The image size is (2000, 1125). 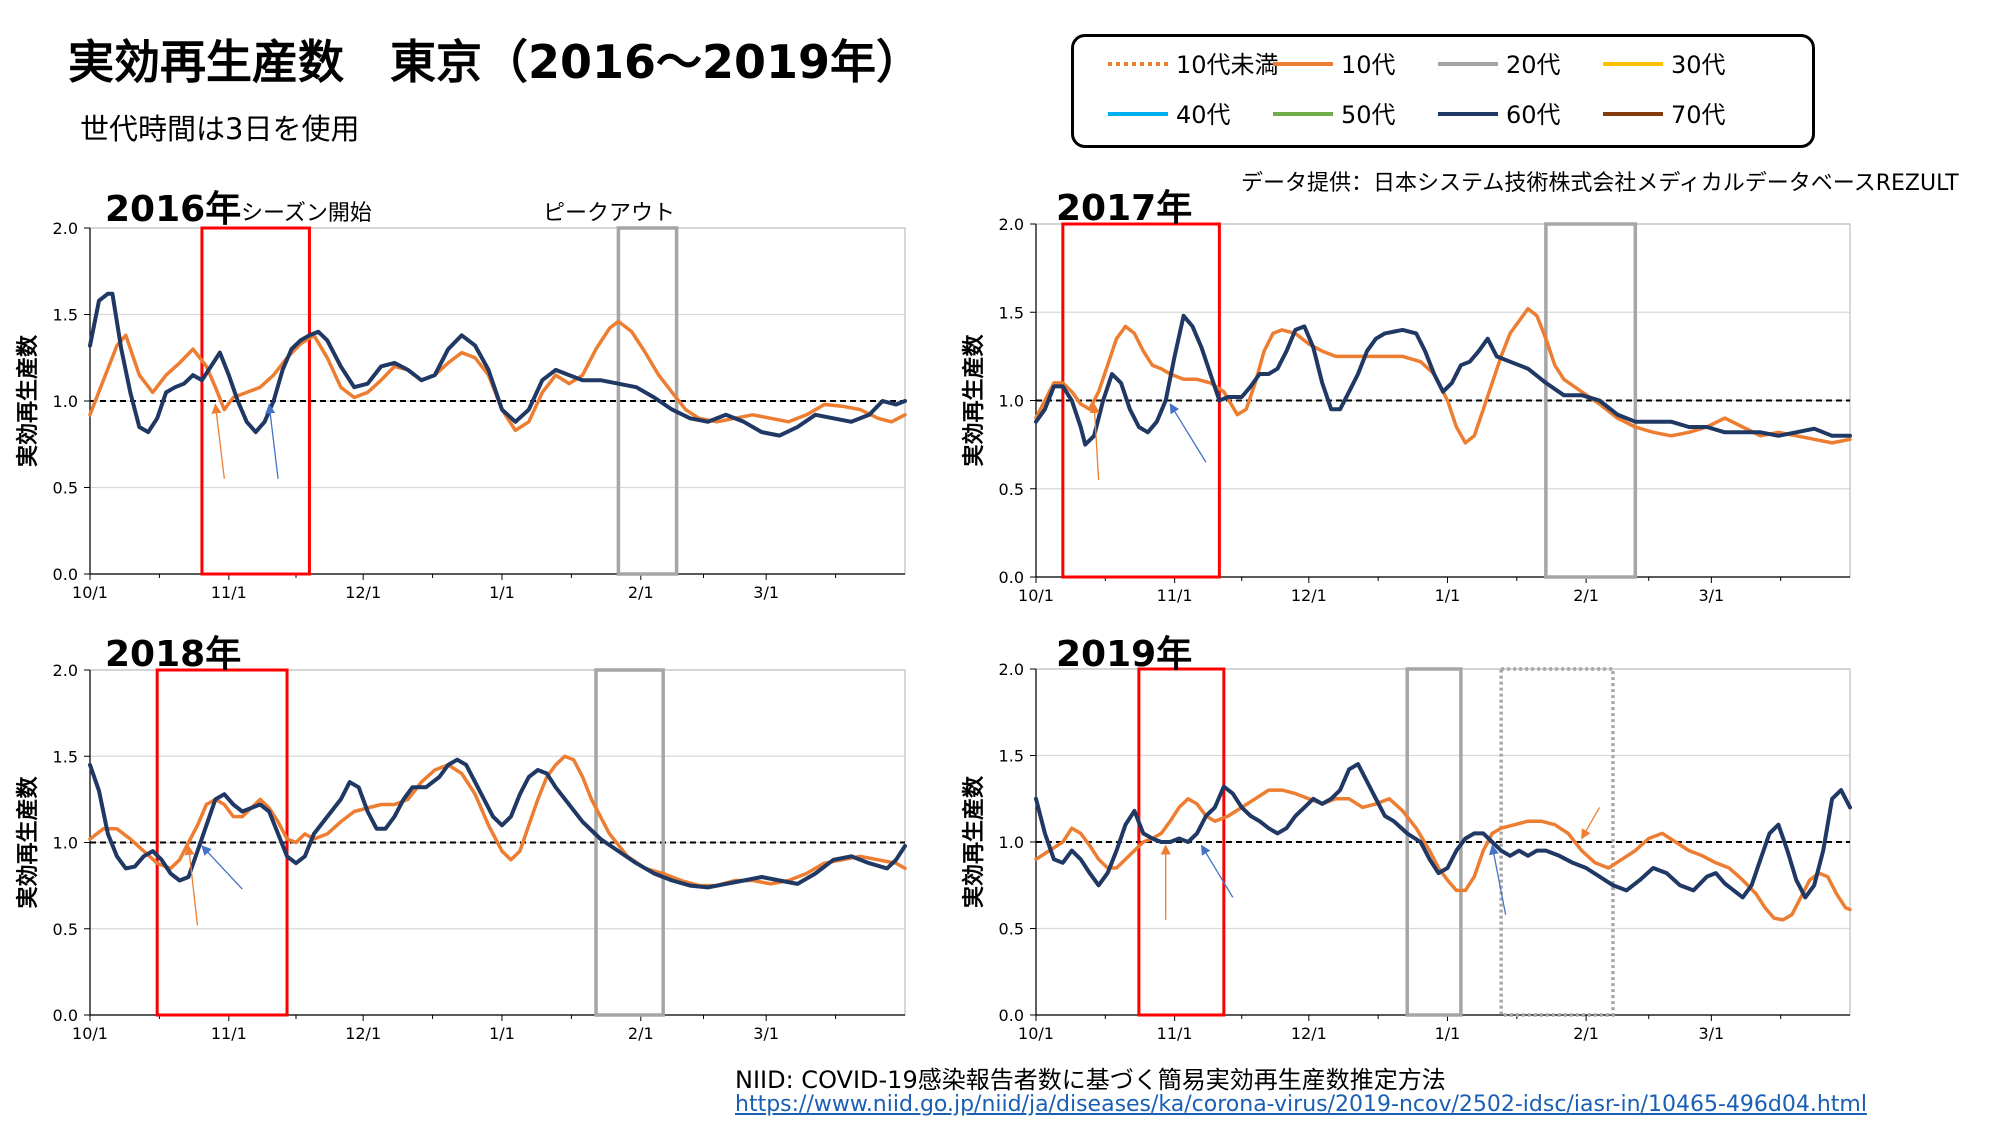 What do you see at coordinates (1664, 115) in the screenshot?
I see `legend-item-8: 70代` at bounding box center [1664, 115].